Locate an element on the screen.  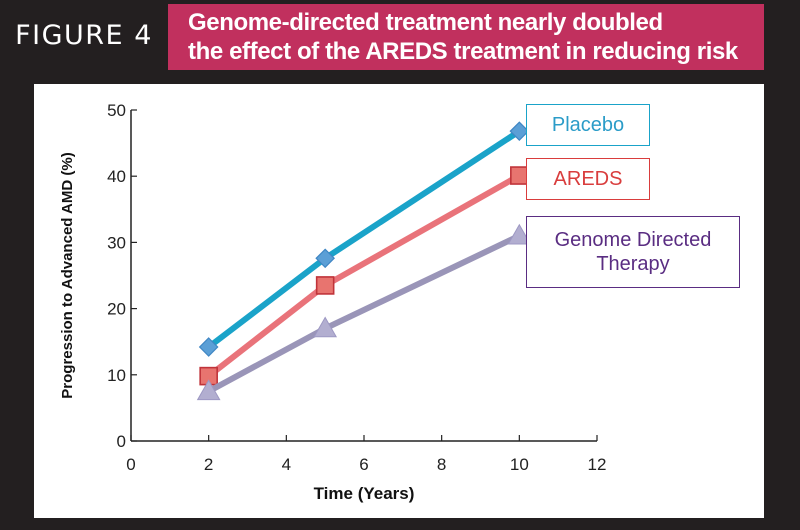
x-tick-label: 12 is located at coordinates (597, 464).